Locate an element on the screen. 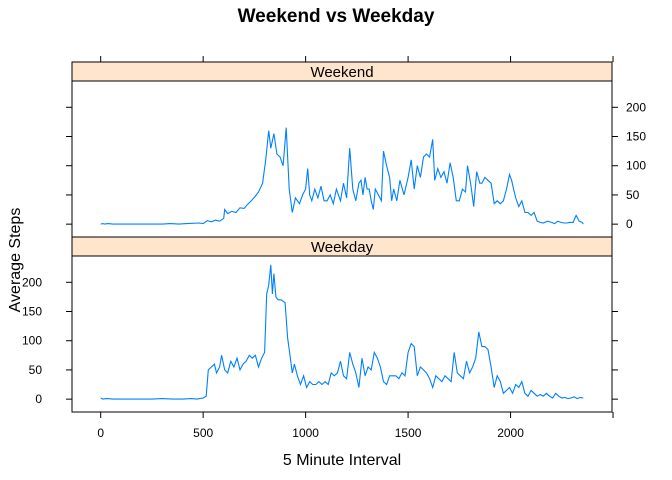  y-tick-label-weekday: 200 is located at coordinates (32, 282).